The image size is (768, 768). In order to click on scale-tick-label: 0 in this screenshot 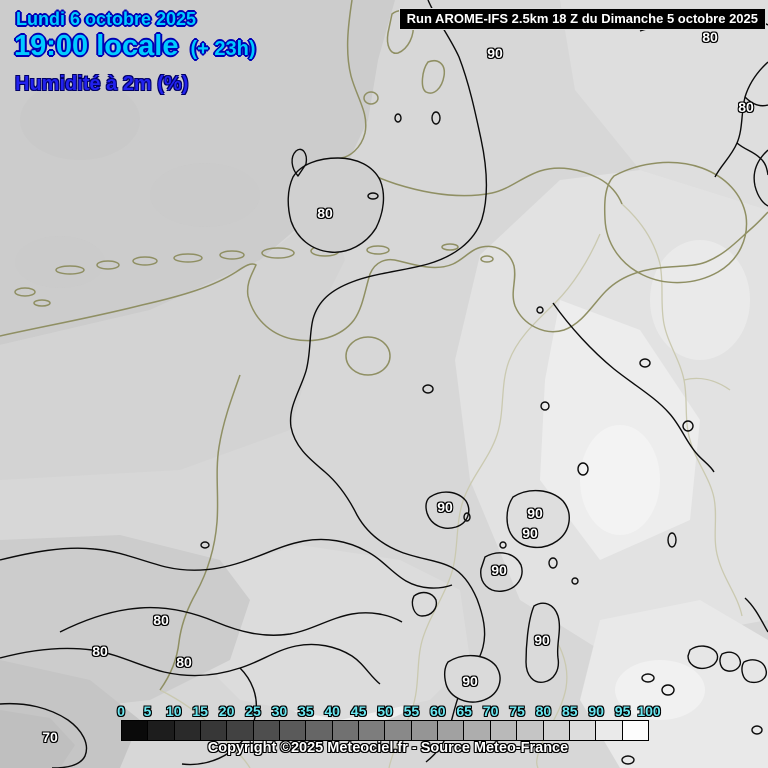, I will do `click(121, 711)`.